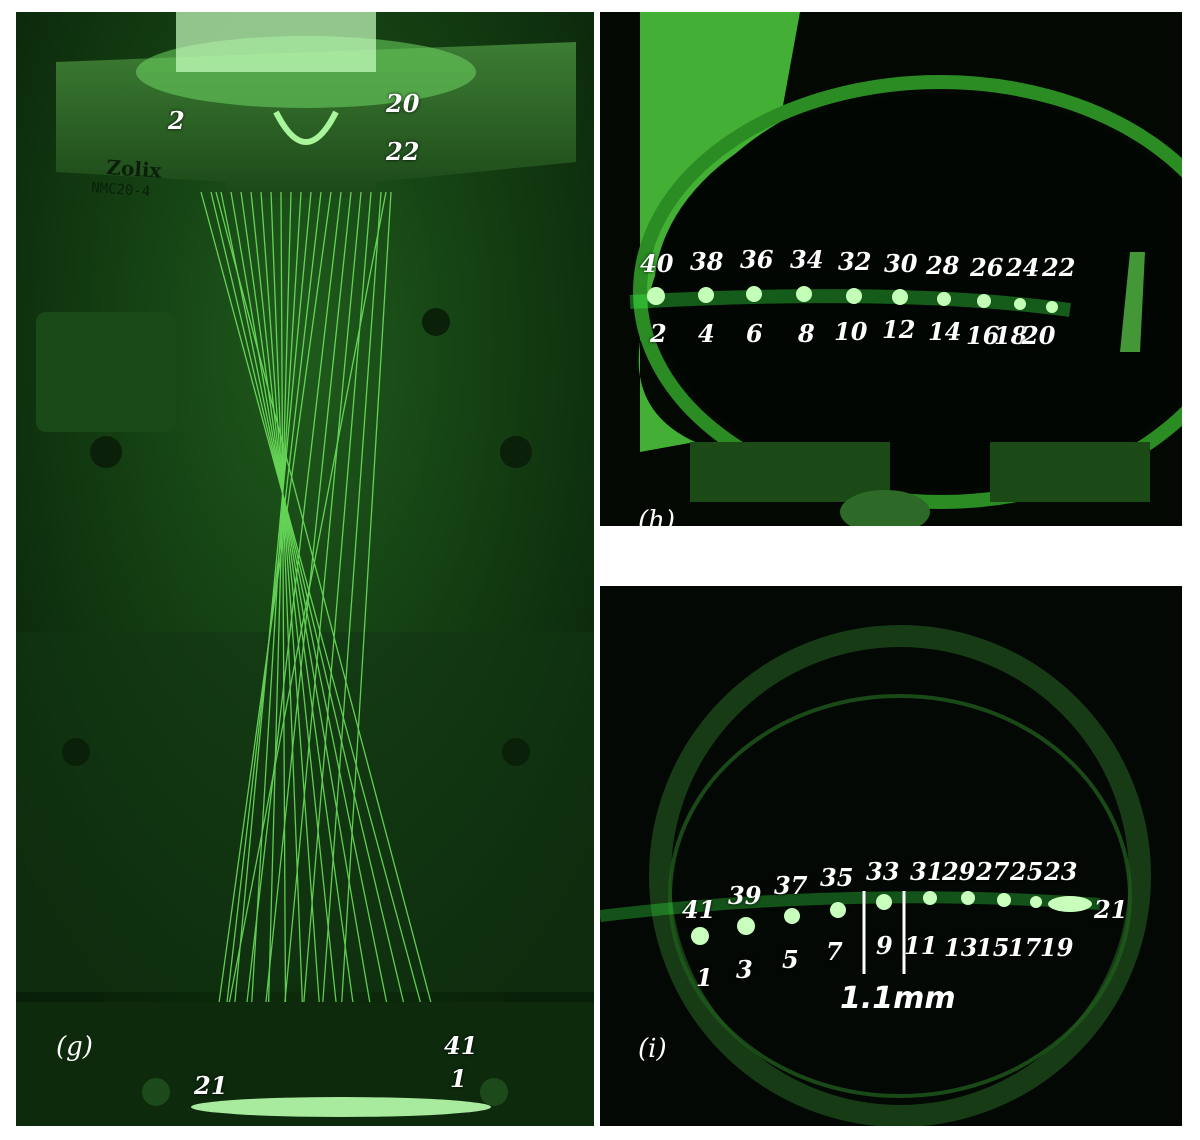 This screenshot has height=1140, width=1200. I want to click on label-g-top-right-b: 22, so click(403, 151).